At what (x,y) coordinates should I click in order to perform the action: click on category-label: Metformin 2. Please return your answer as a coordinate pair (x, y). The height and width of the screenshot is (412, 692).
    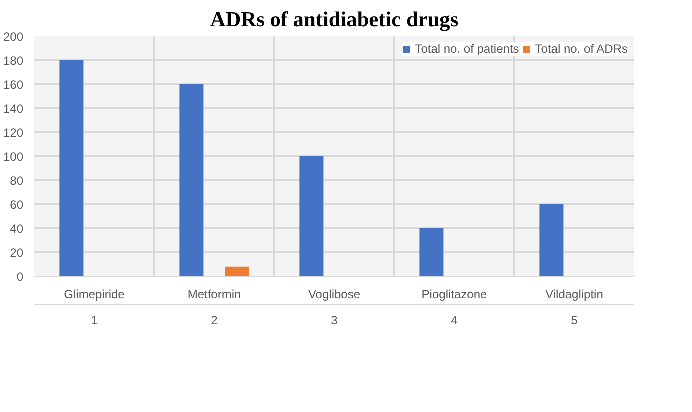
    Looking at the image, I should click on (215, 308).